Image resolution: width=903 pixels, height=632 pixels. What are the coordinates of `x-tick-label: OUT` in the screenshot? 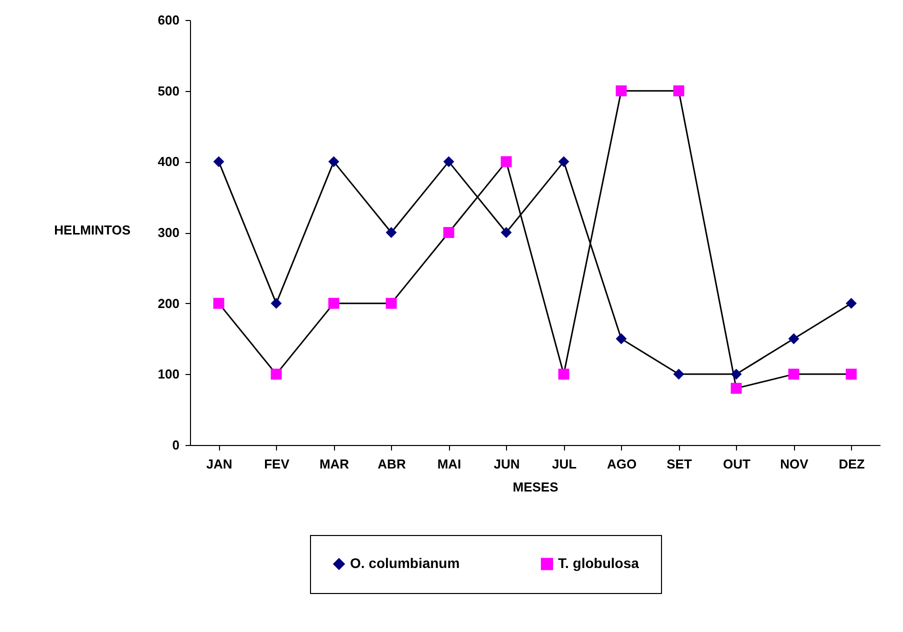 It's located at (737, 464).